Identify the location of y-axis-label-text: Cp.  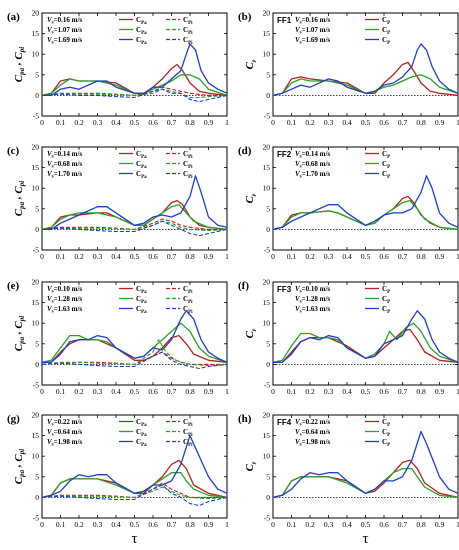
(250, 198).